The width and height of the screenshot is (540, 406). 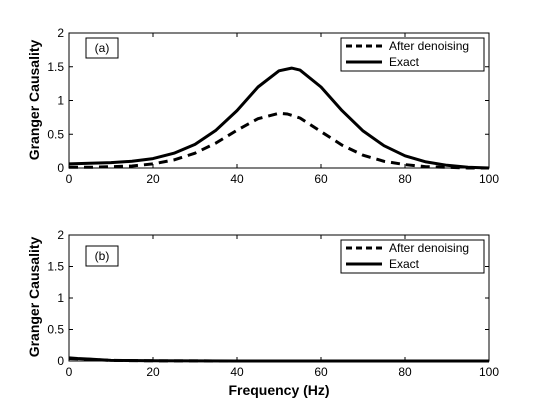 I want to click on series-line-after-denoising, so click(x=279, y=140).